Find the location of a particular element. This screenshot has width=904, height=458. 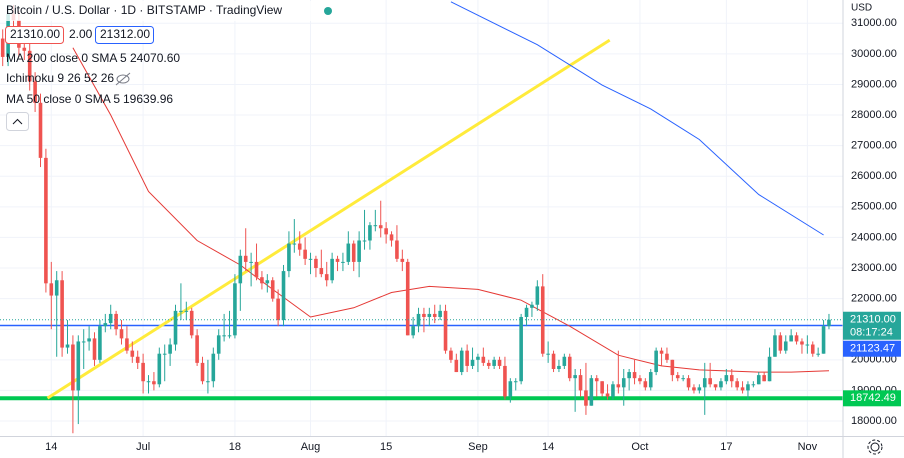

settings-icon is located at coordinates (875, 447).